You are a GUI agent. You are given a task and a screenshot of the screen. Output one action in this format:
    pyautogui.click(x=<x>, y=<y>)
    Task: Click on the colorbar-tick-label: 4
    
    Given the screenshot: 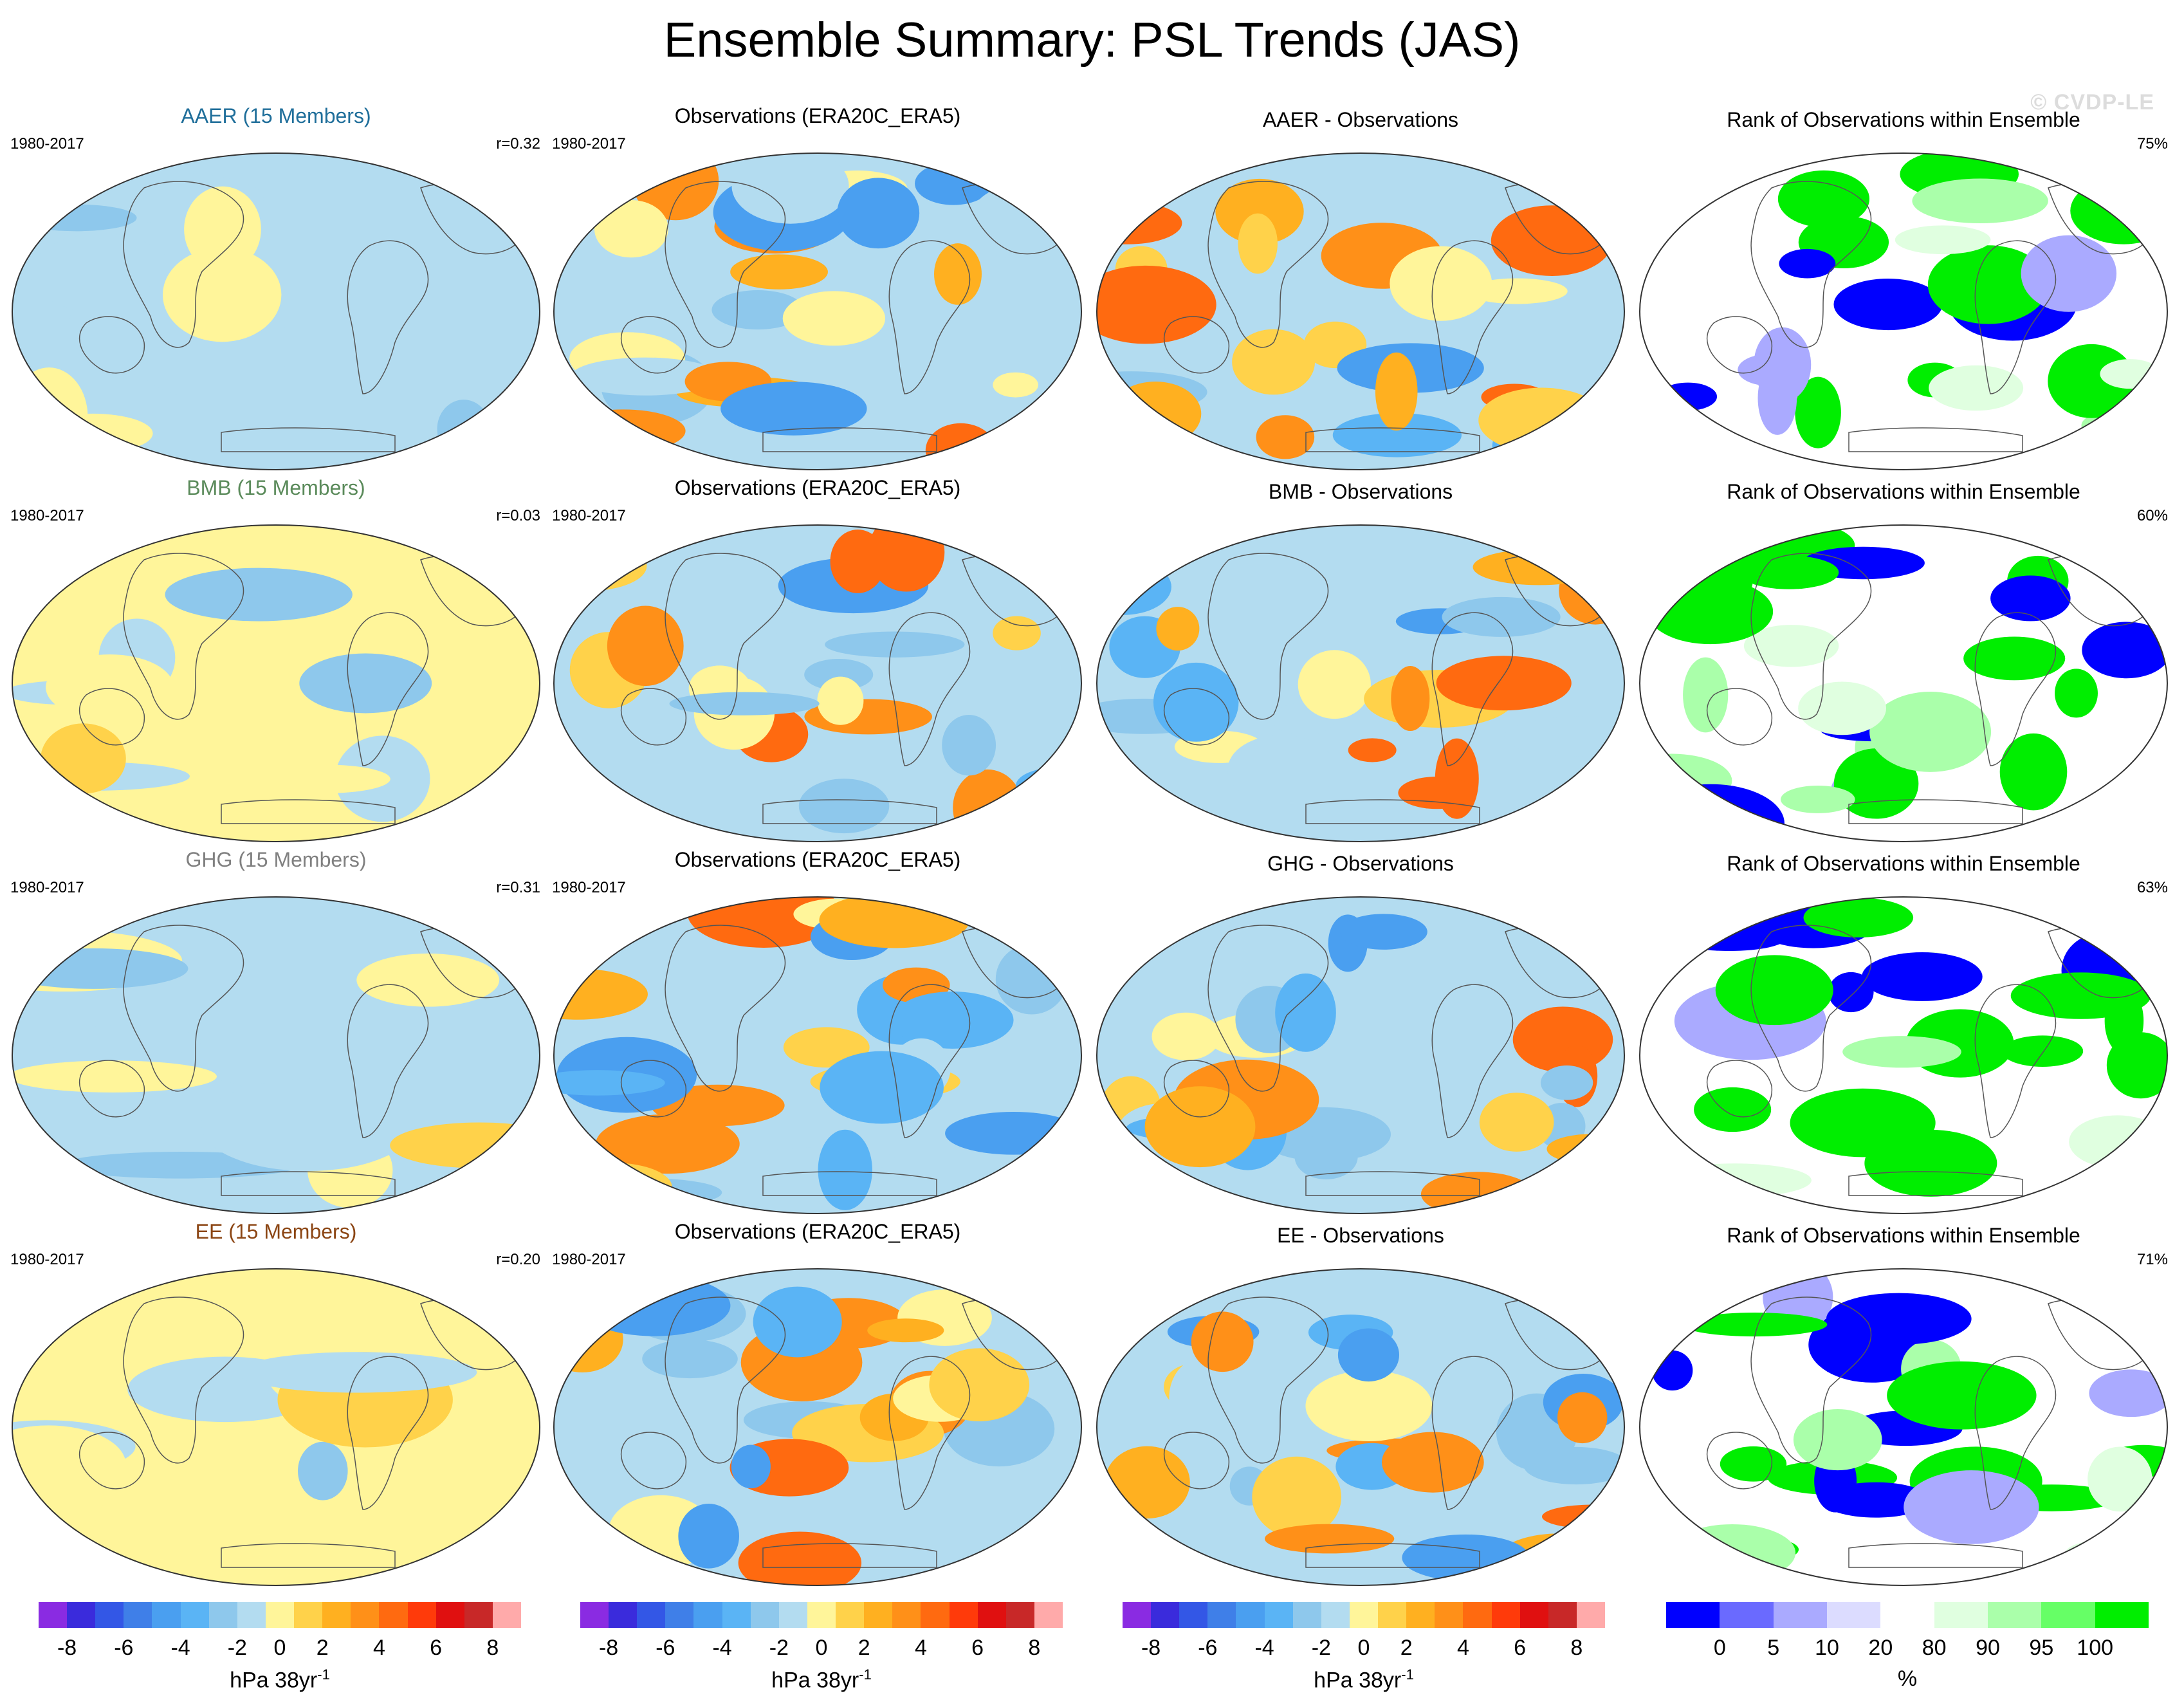 What is the action you would take?
    pyautogui.click(x=1462, y=1648)
    